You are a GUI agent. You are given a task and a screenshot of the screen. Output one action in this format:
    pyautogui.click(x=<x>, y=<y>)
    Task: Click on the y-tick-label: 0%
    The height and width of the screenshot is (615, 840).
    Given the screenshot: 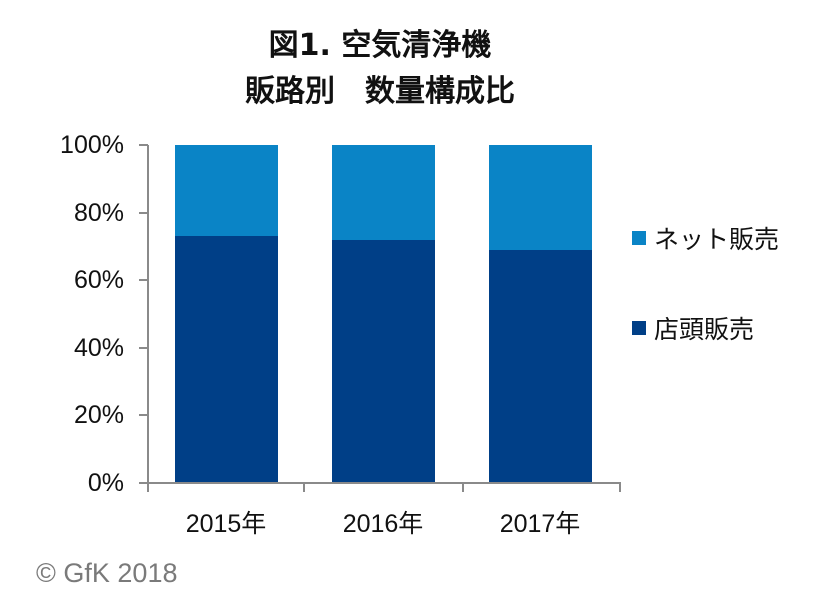 What is the action you would take?
    pyautogui.click(x=105, y=483)
    